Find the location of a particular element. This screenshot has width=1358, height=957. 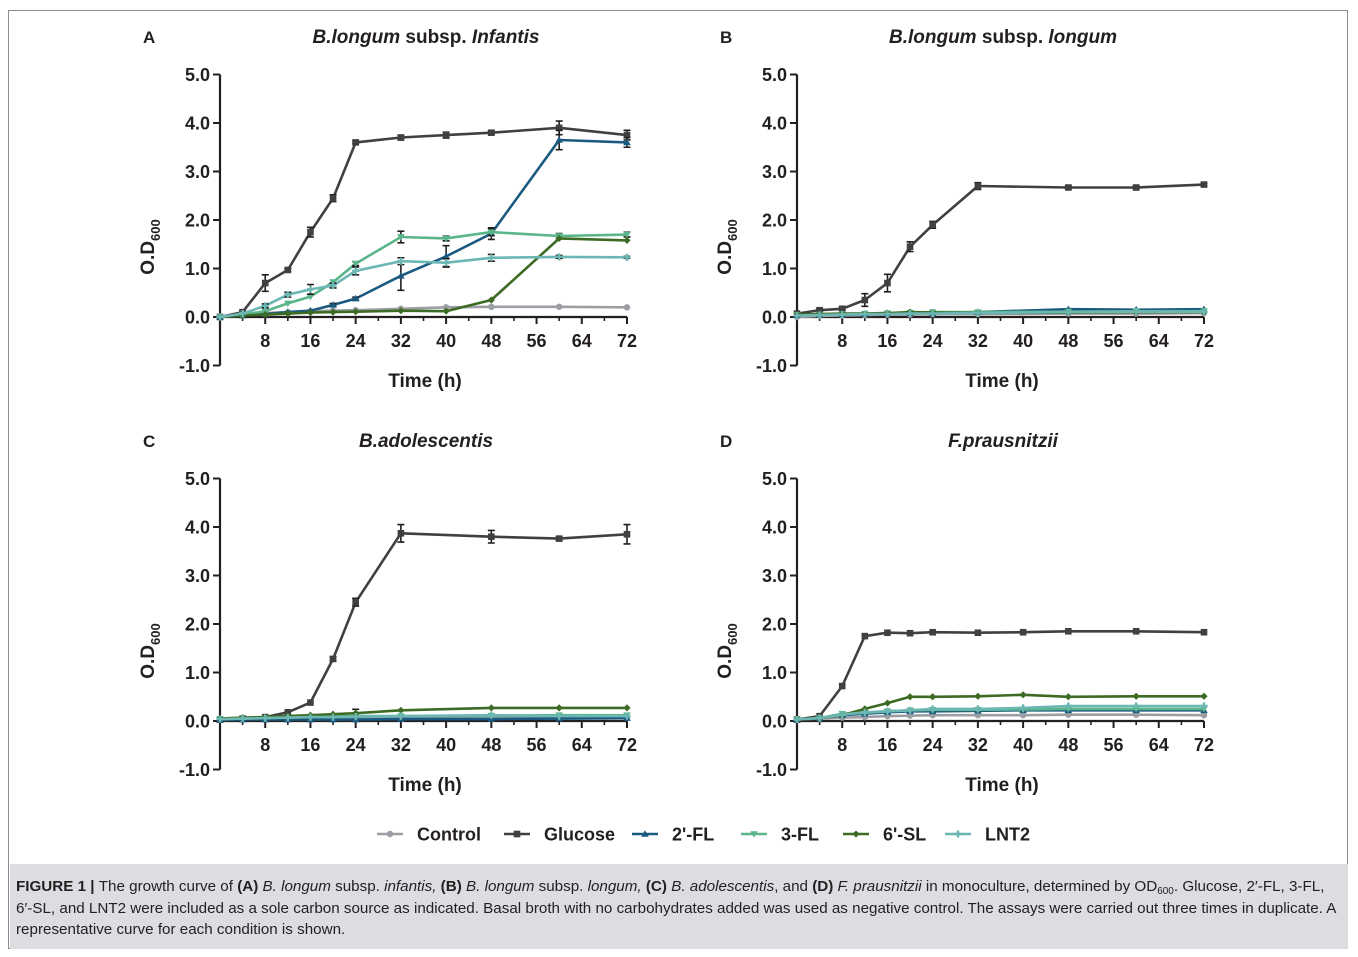

x-tick-label: 64 is located at coordinates (1159, 341).